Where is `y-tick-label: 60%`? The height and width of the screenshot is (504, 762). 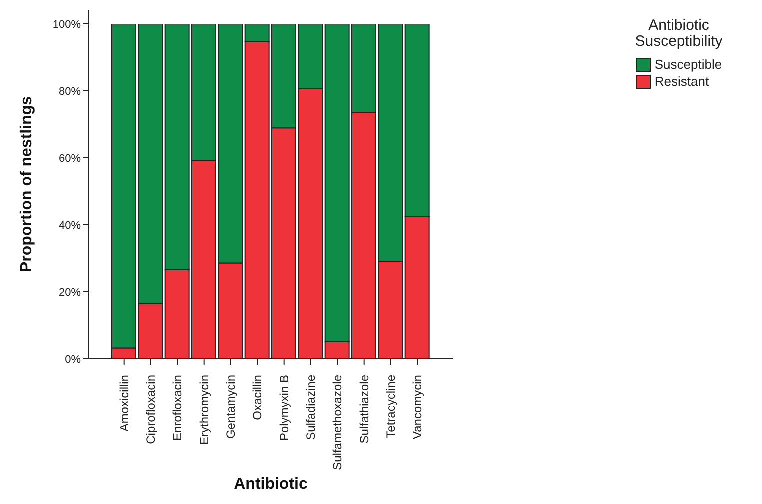 y-tick-label: 60% is located at coordinates (70, 158).